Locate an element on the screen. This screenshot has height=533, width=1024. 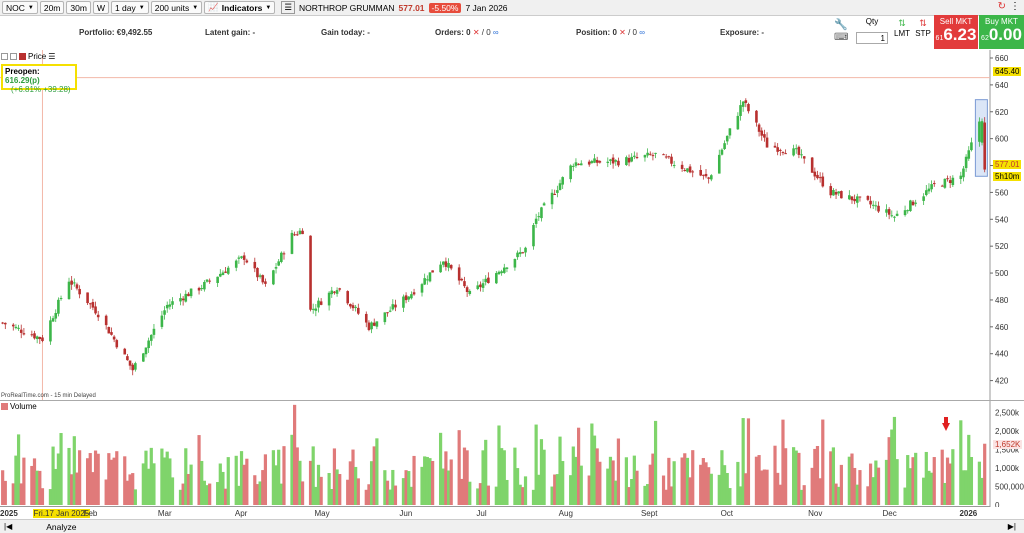
symbol-selector: NOC ▼ is located at coordinates (20, 7).